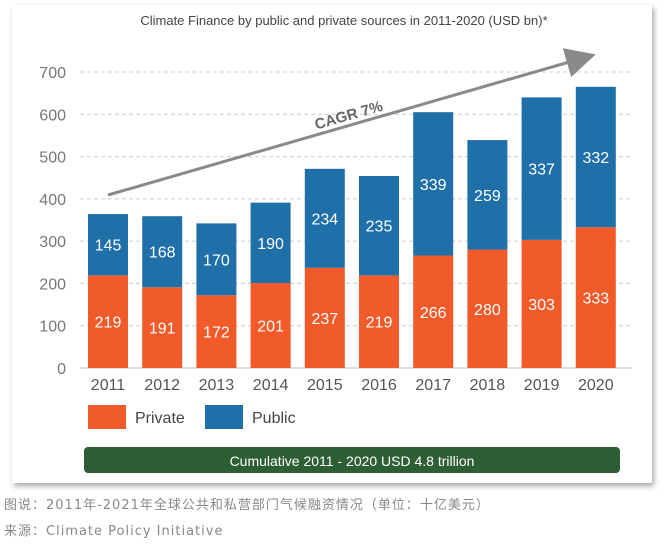  I want to click on data-label: 339, so click(433, 185).